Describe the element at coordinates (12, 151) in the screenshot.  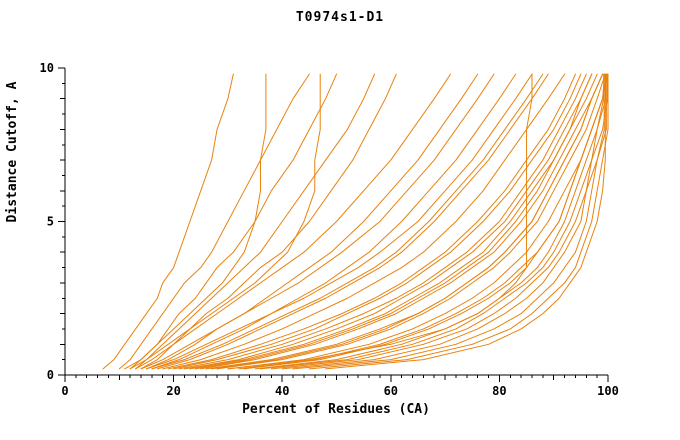
I see `y-axis-label: Distance Cutoff, A` at that location.